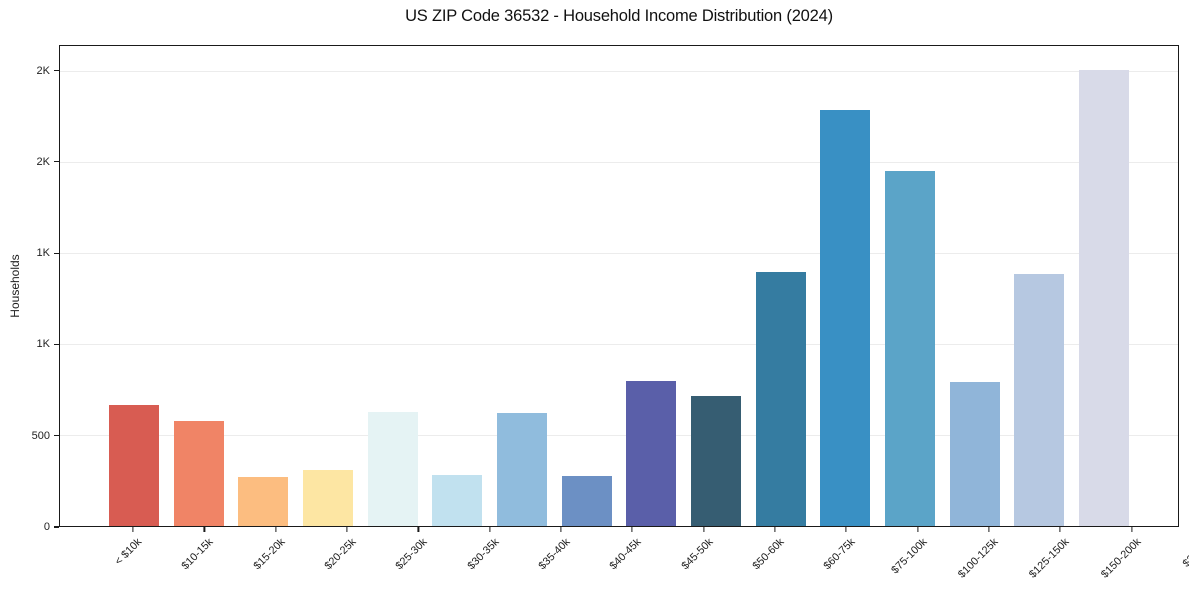 The width and height of the screenshot is (1189, 590). What do you see at coordinates (839, 554) in the screenshot?
I see `x-tick-label: $60-75k` at bounding box center [839, 554].